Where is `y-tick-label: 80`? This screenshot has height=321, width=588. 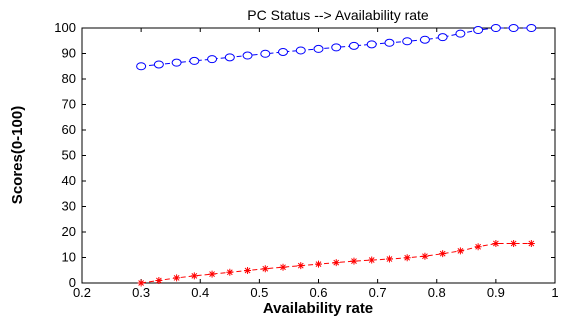
y-tick-label: 80 is located at coordinates (69, 78).